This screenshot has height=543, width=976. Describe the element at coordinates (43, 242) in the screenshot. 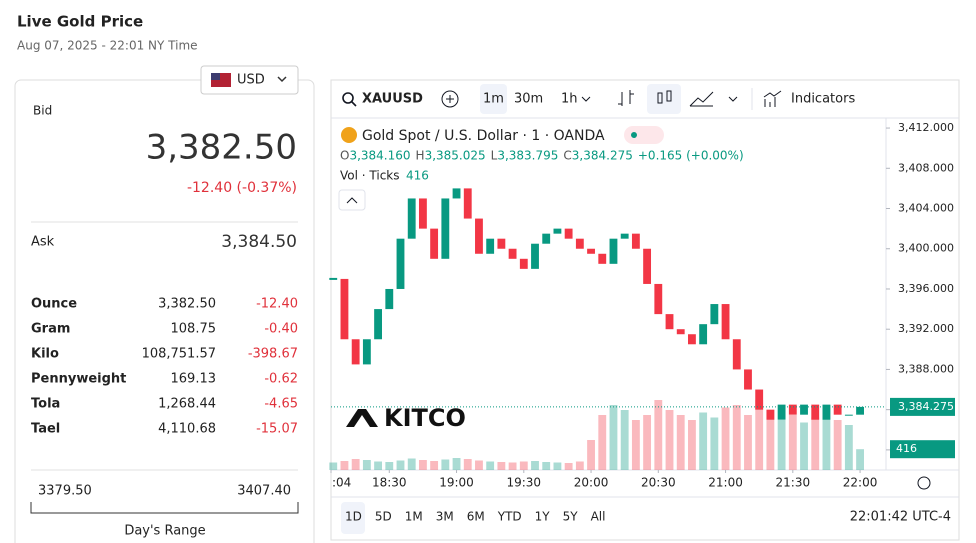

I see `ask-label: Ask` at that location.